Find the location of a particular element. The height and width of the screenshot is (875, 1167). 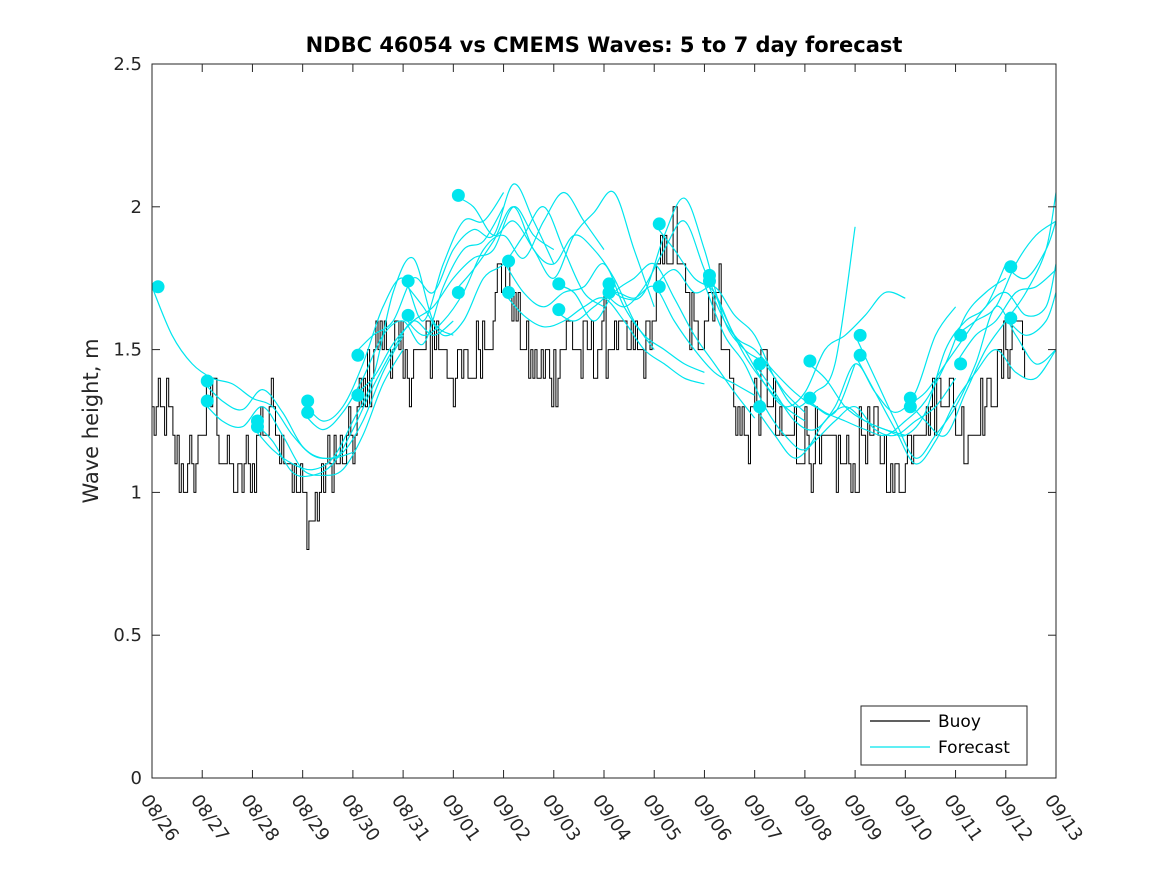

x-tick-label: 09/03 is located at coordinates (561, 818).